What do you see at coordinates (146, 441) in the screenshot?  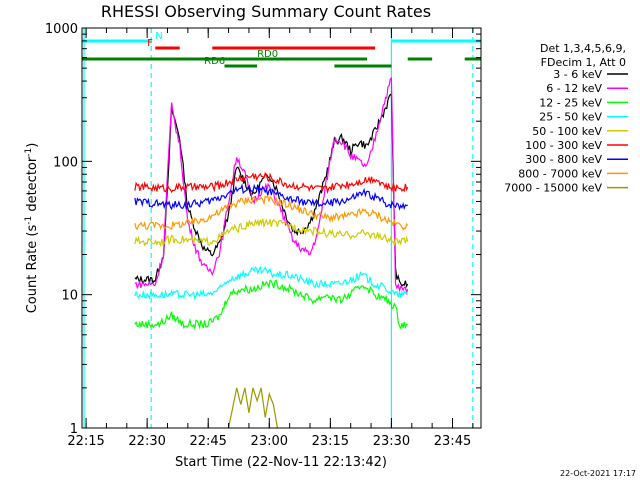 I see `x-tick-label-1: 22:30` at bounding box center [146, 441].